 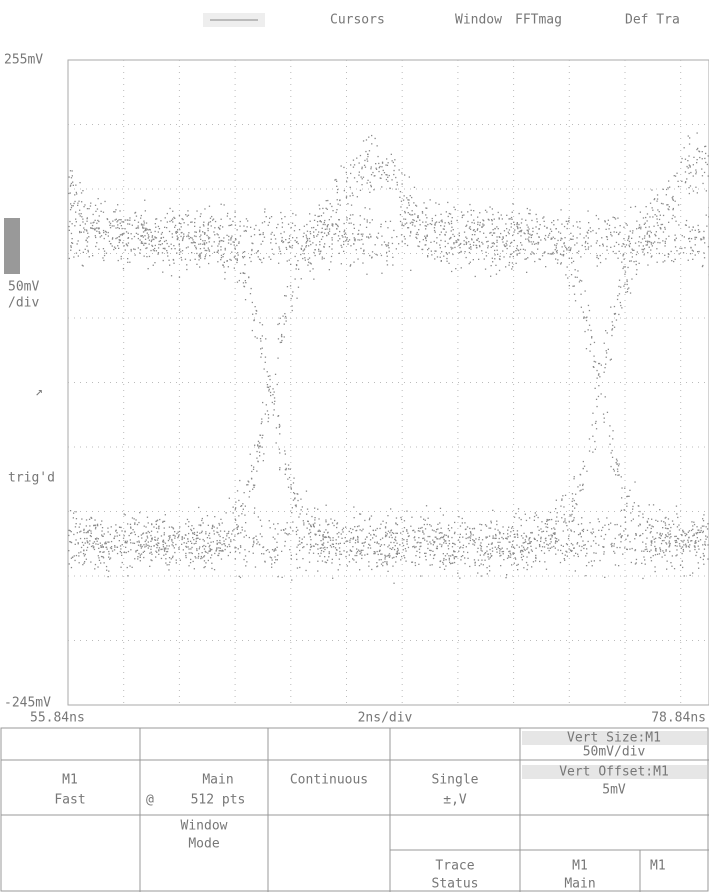 I want to click on softkey-label: 50mV/div, so click(x=614, y=752).